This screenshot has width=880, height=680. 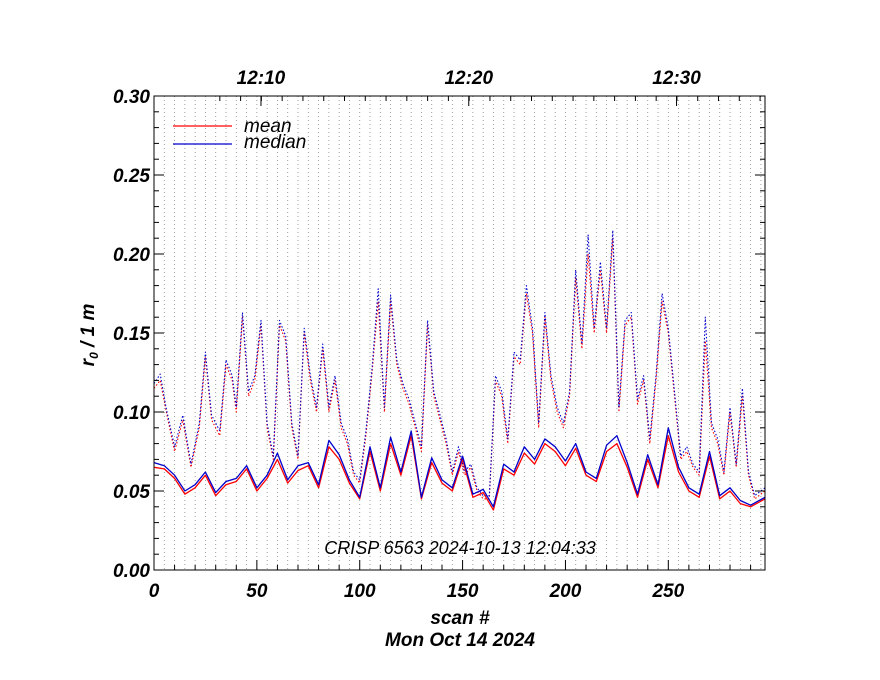 I want to click on annotation-text: CRISP 6563 2024-10-13 12:04:33, so click(x=460, y=548).